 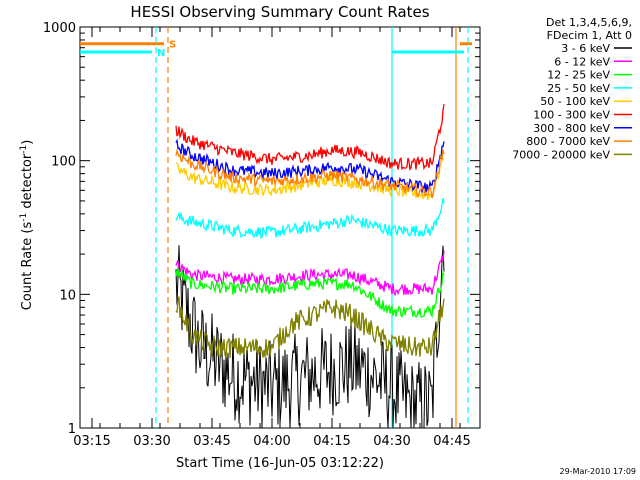 What do you see at coordinates (582, 61) in the screenshot?
I see `legend-entry-1: 6 - 12 keV` at bounding box center [582, 61].